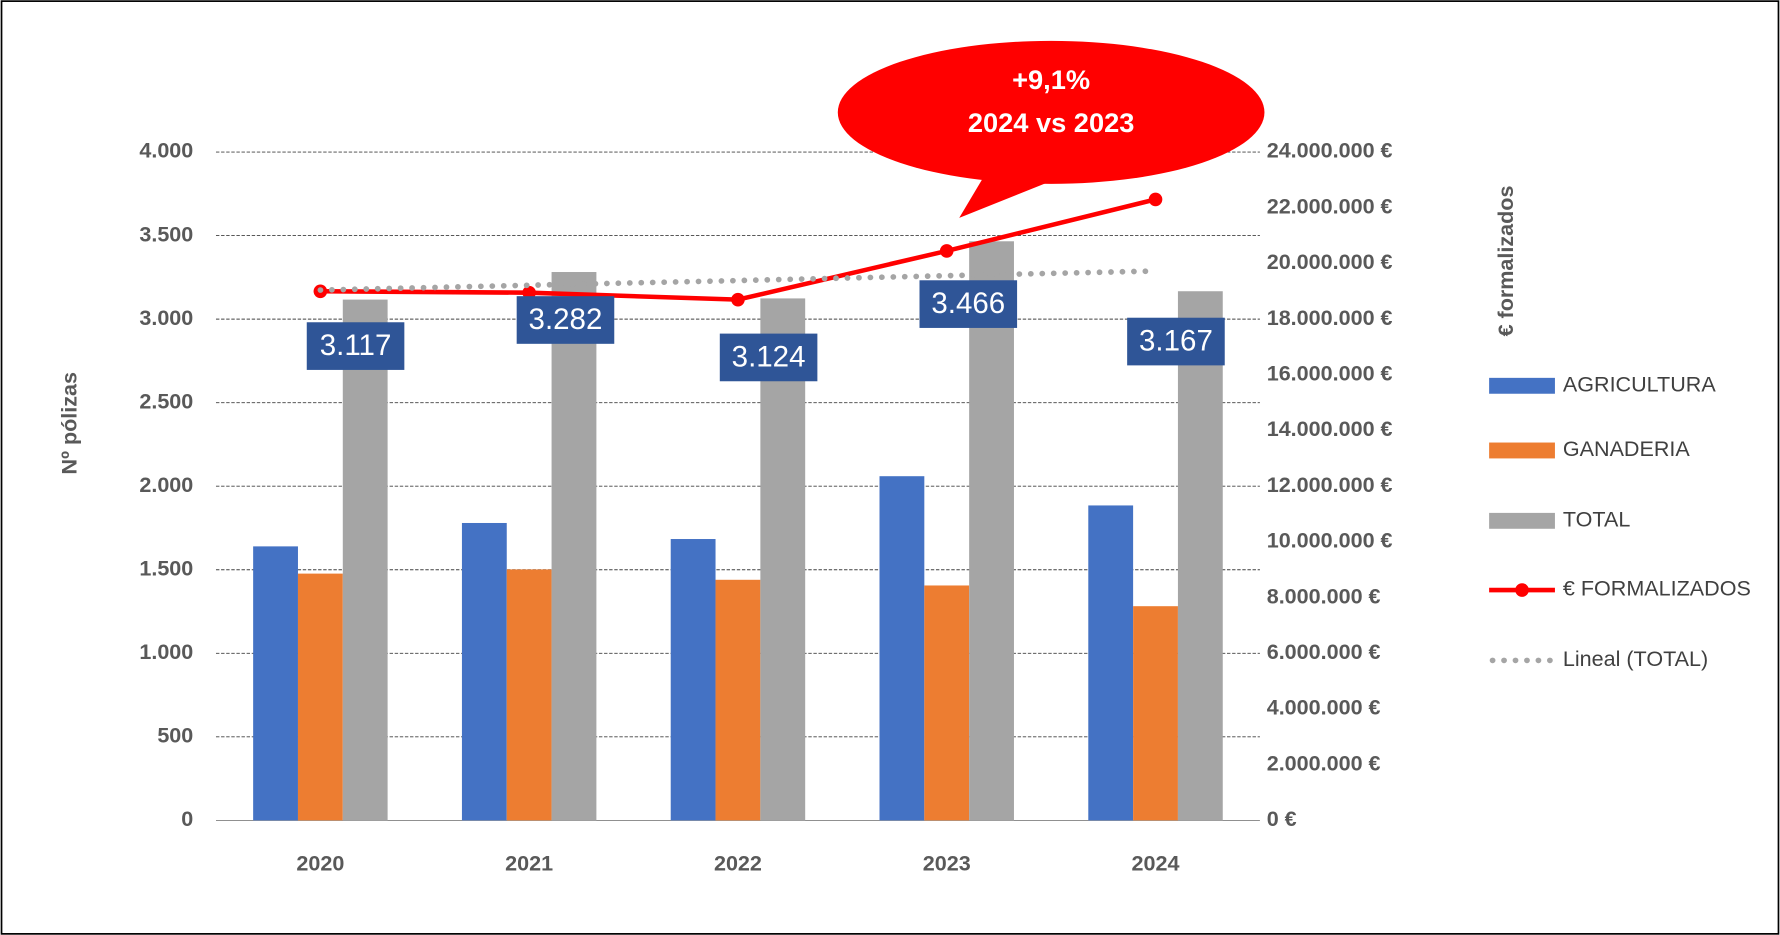 This screenshot has width=1780, height=935. I want to click on annotation: 2024 vs 2023, so click(1051, 122).